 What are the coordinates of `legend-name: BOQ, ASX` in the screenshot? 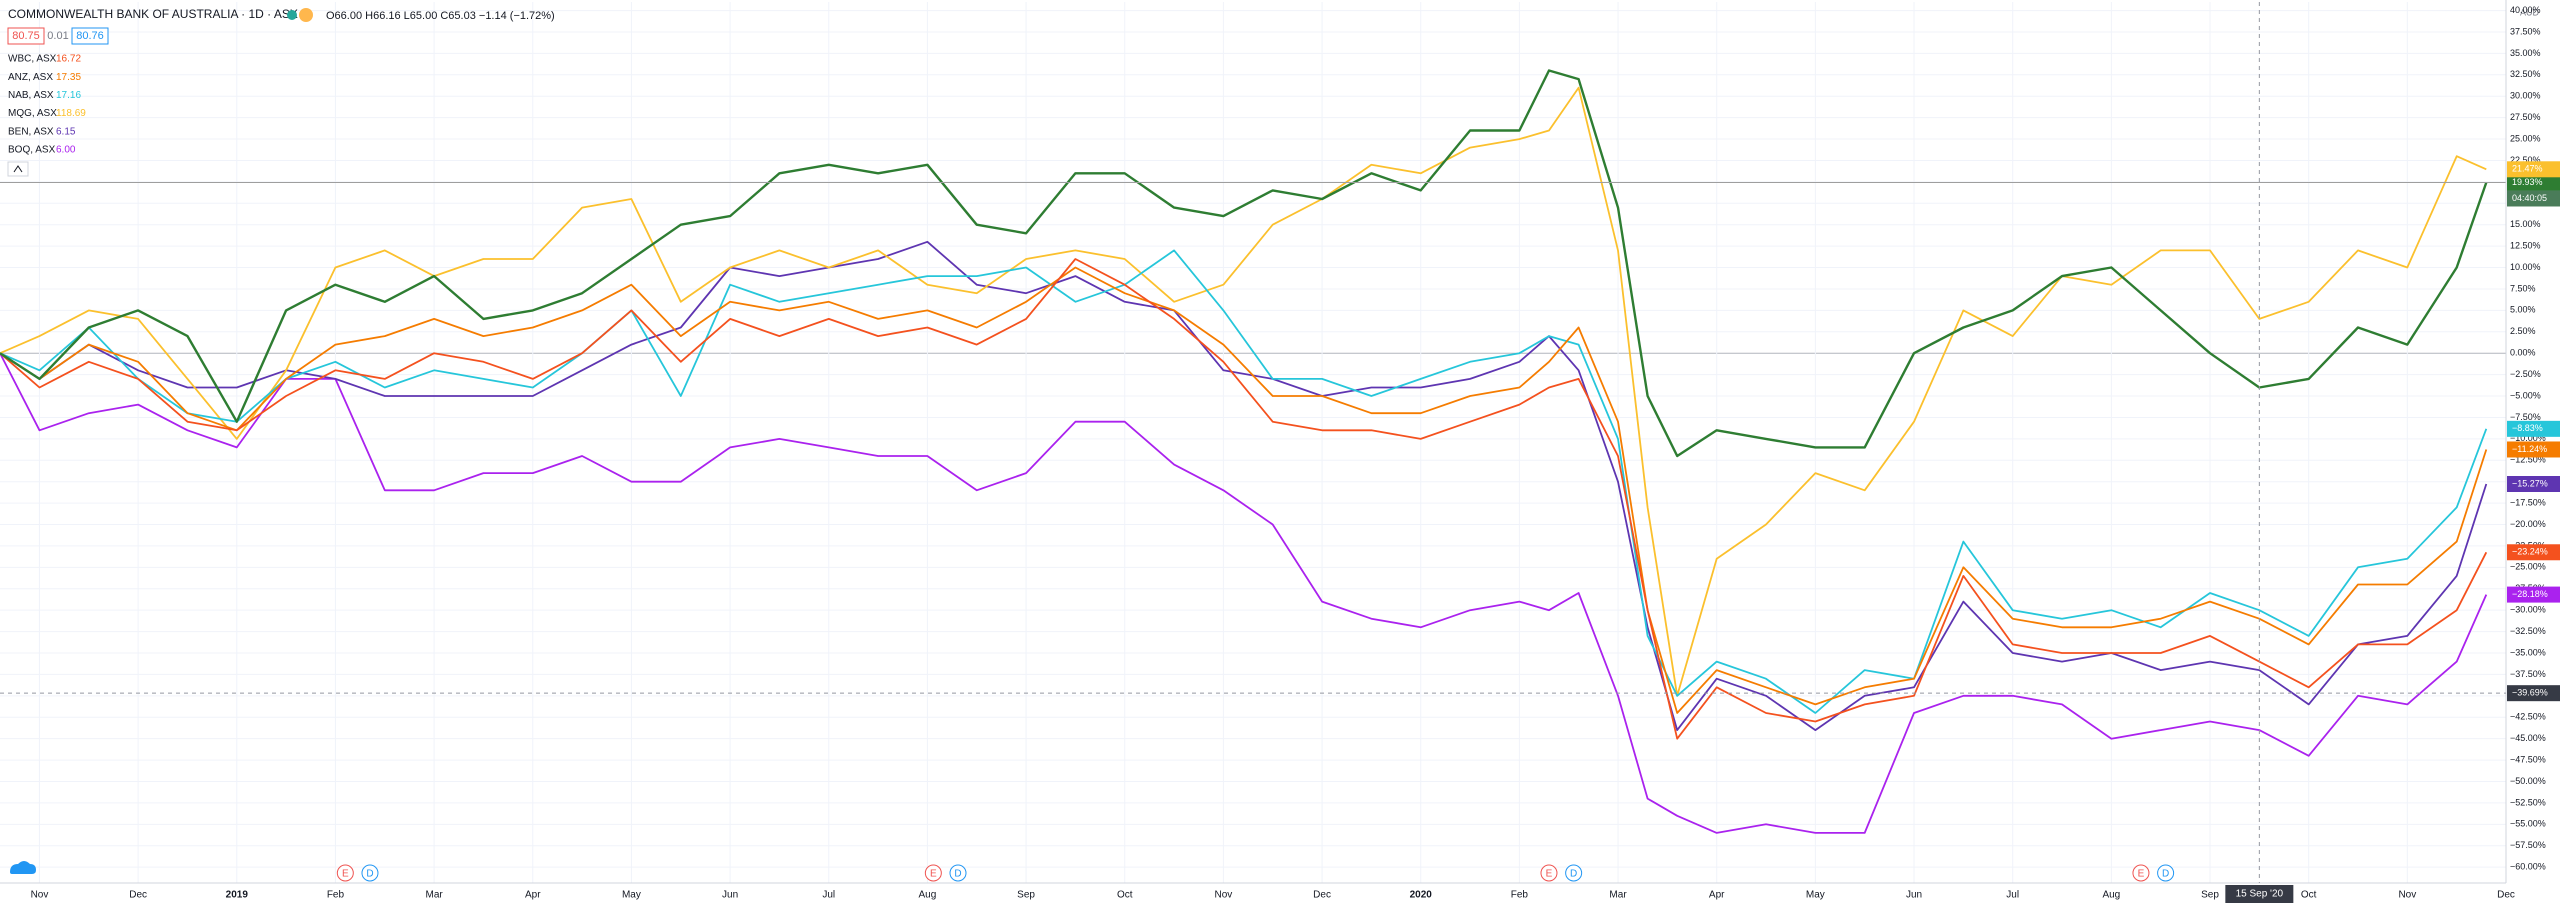 It's located at (32, 150).